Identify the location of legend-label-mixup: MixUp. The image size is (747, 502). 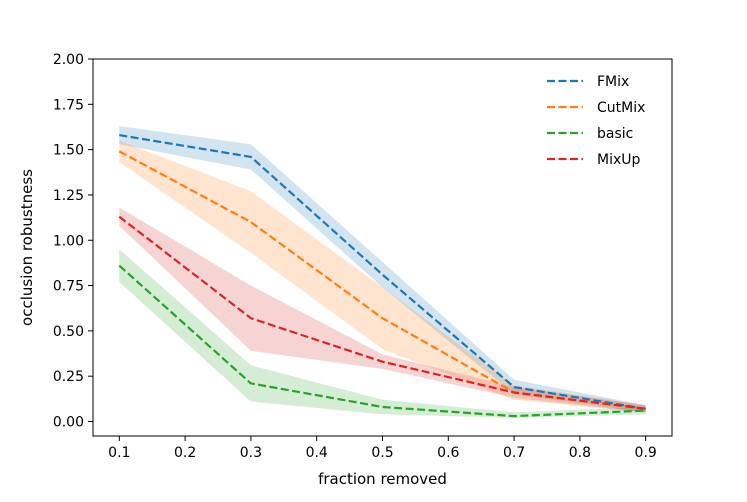
(619, 160).